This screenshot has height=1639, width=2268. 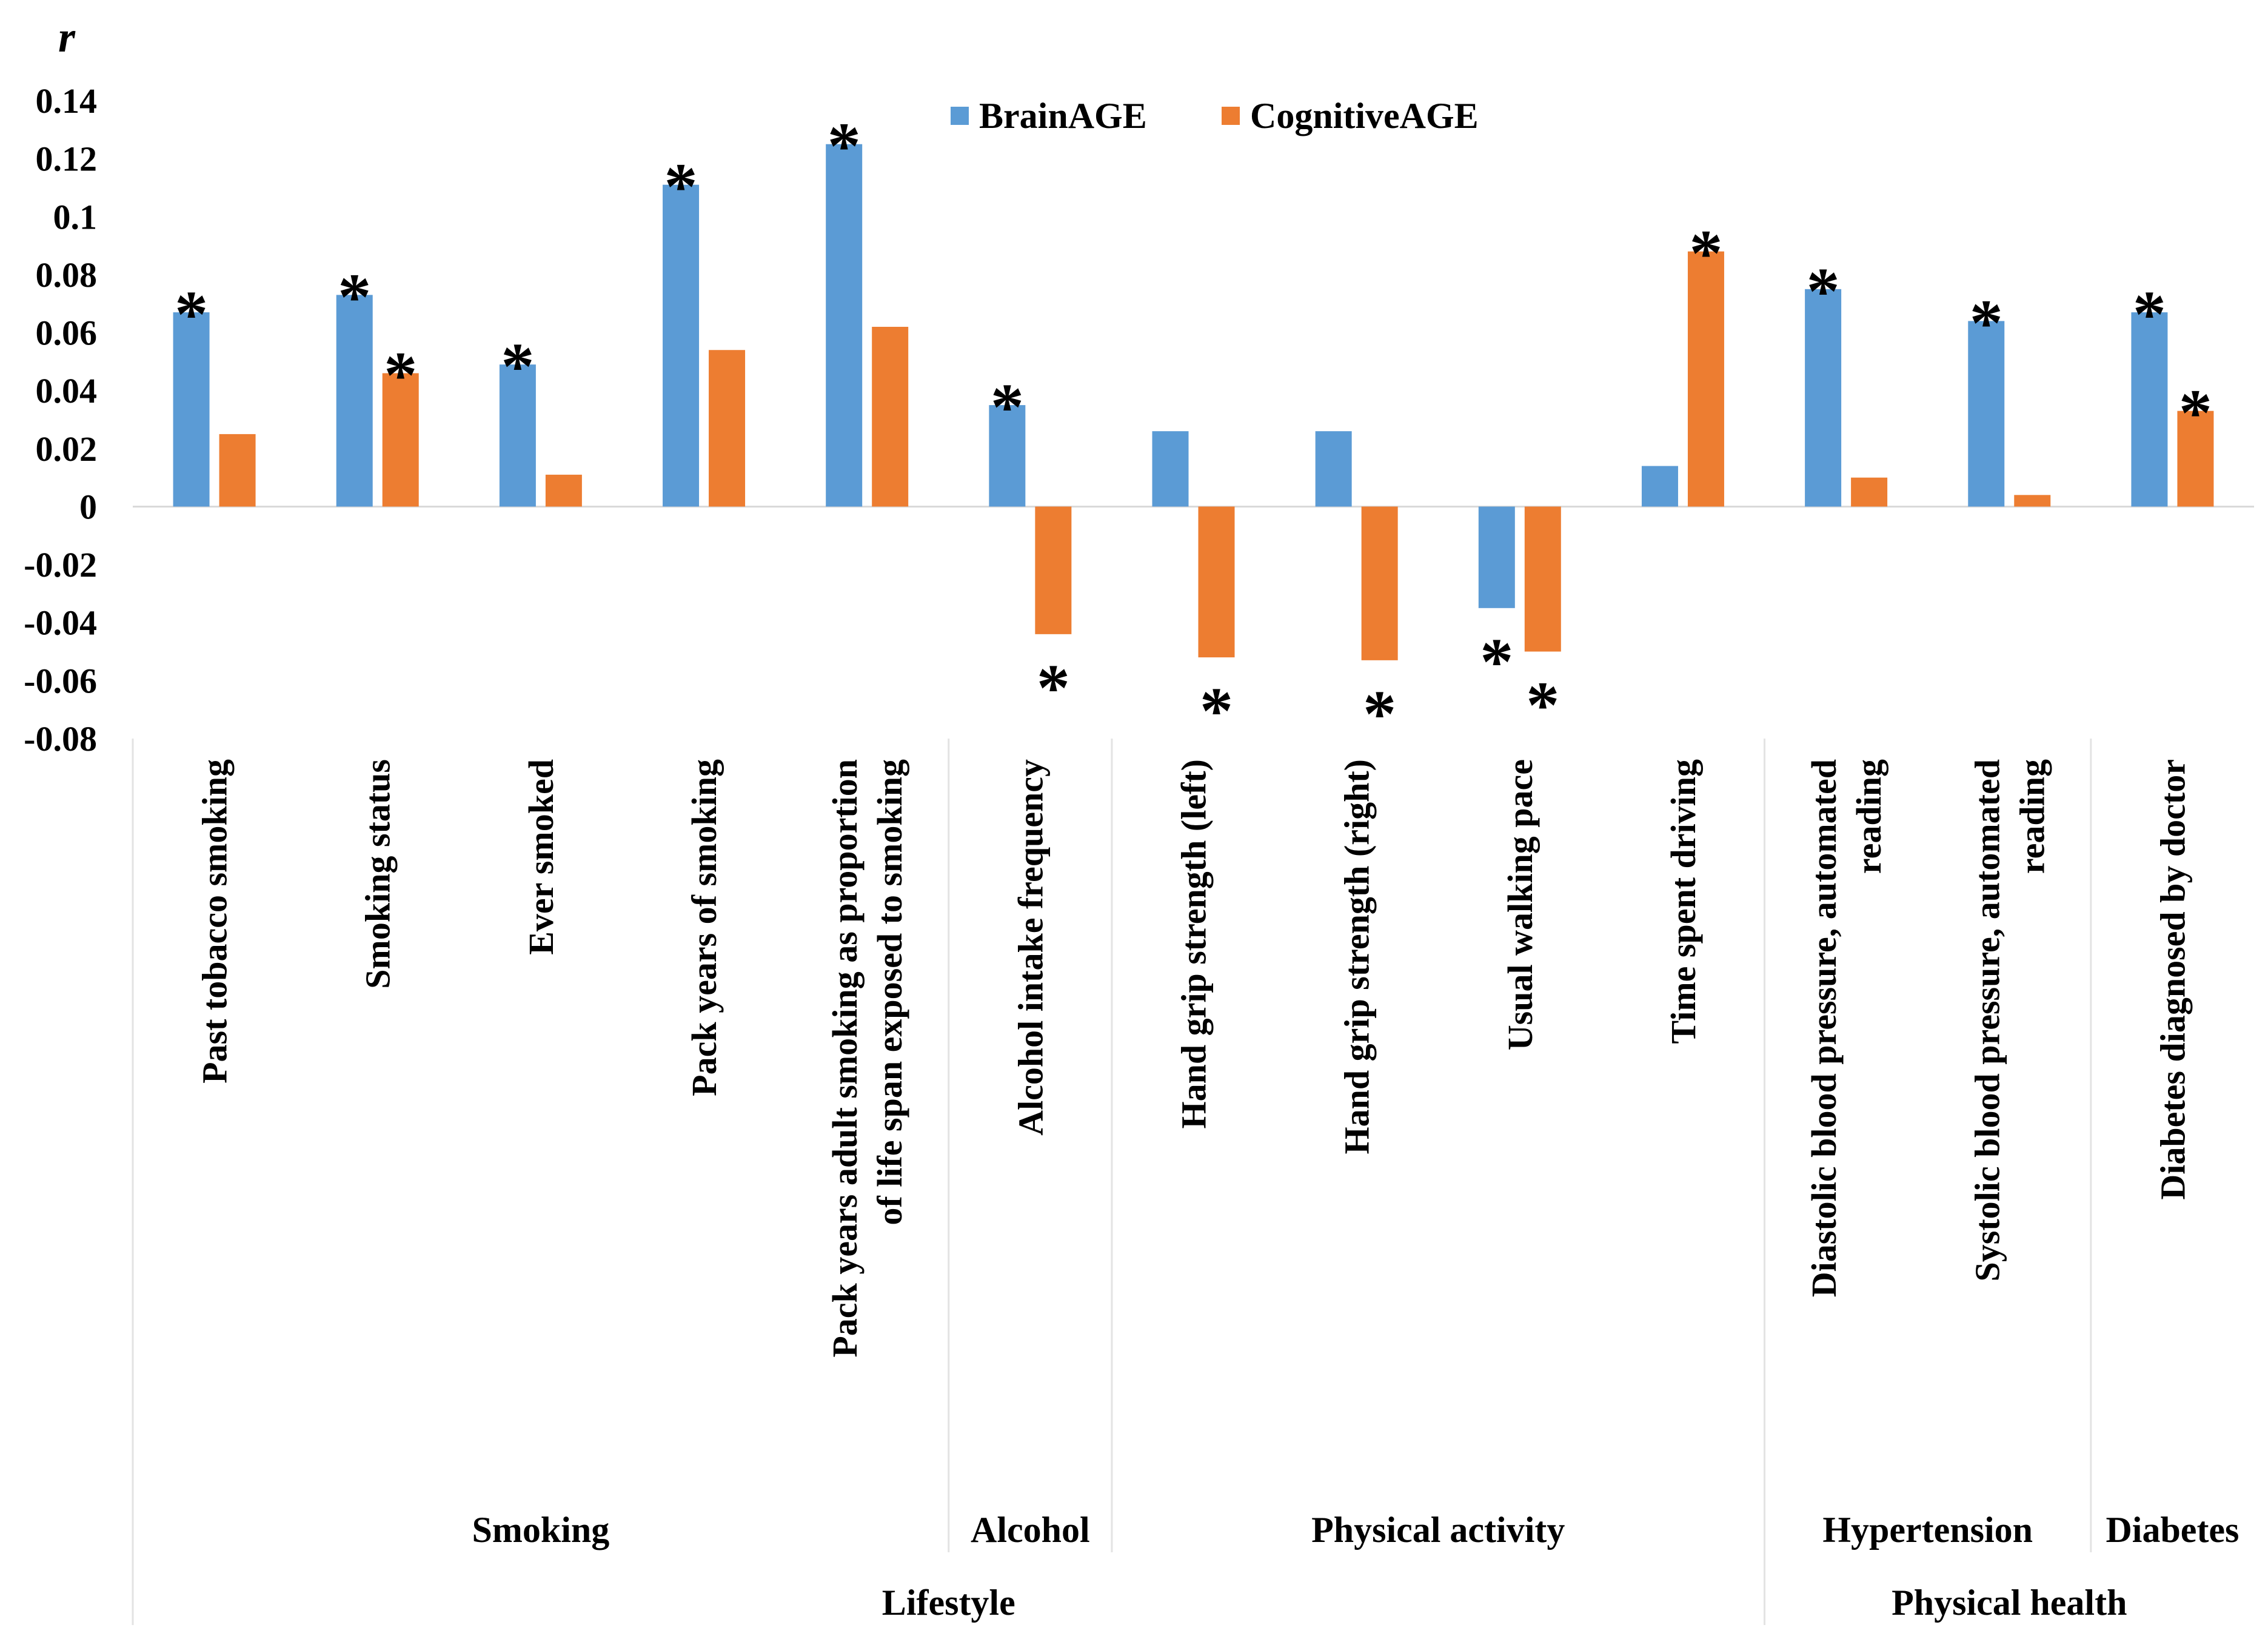 I want to click on category-label: Systolic blood pressure, automated, so click(x=1987, y=1020).